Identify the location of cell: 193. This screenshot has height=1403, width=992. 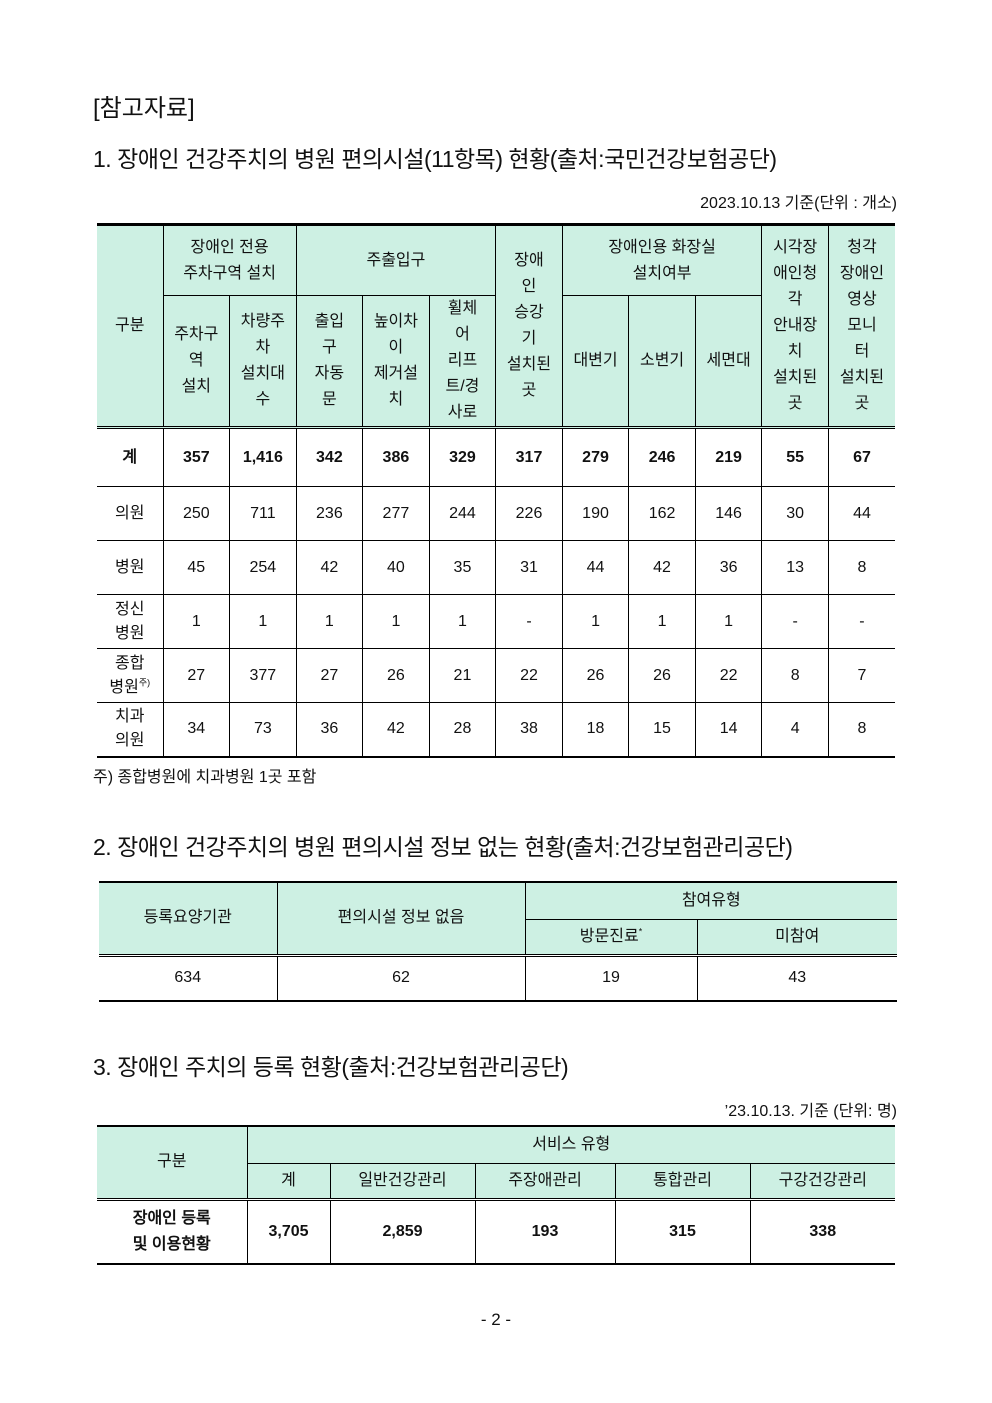
(545, 1231).